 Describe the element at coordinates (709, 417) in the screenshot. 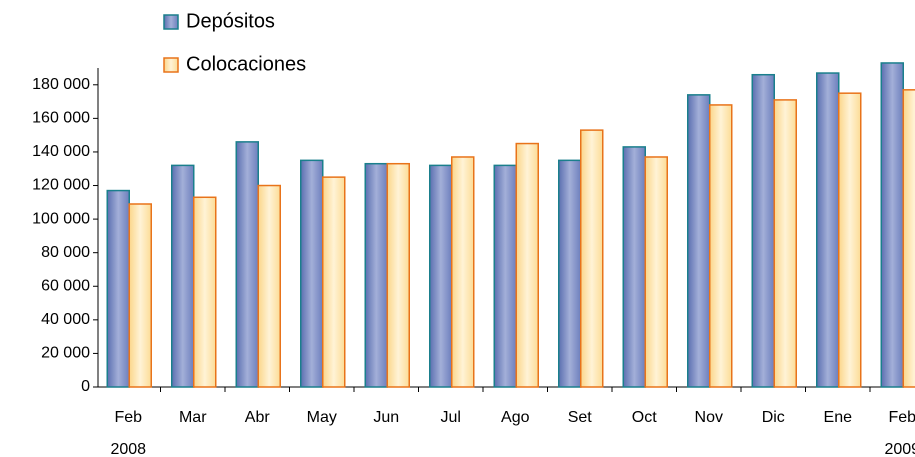

I see `x-tick-label: Nov` at that location.